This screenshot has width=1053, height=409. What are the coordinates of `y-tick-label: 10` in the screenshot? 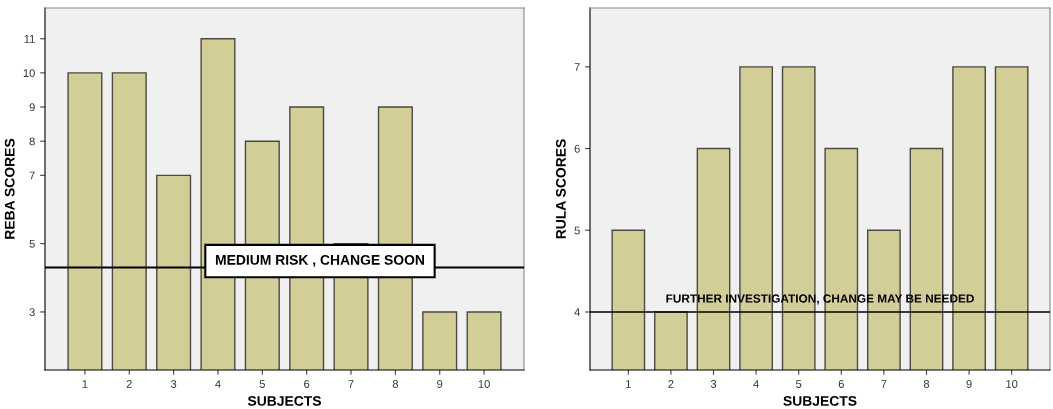 It's located at (29, 73).